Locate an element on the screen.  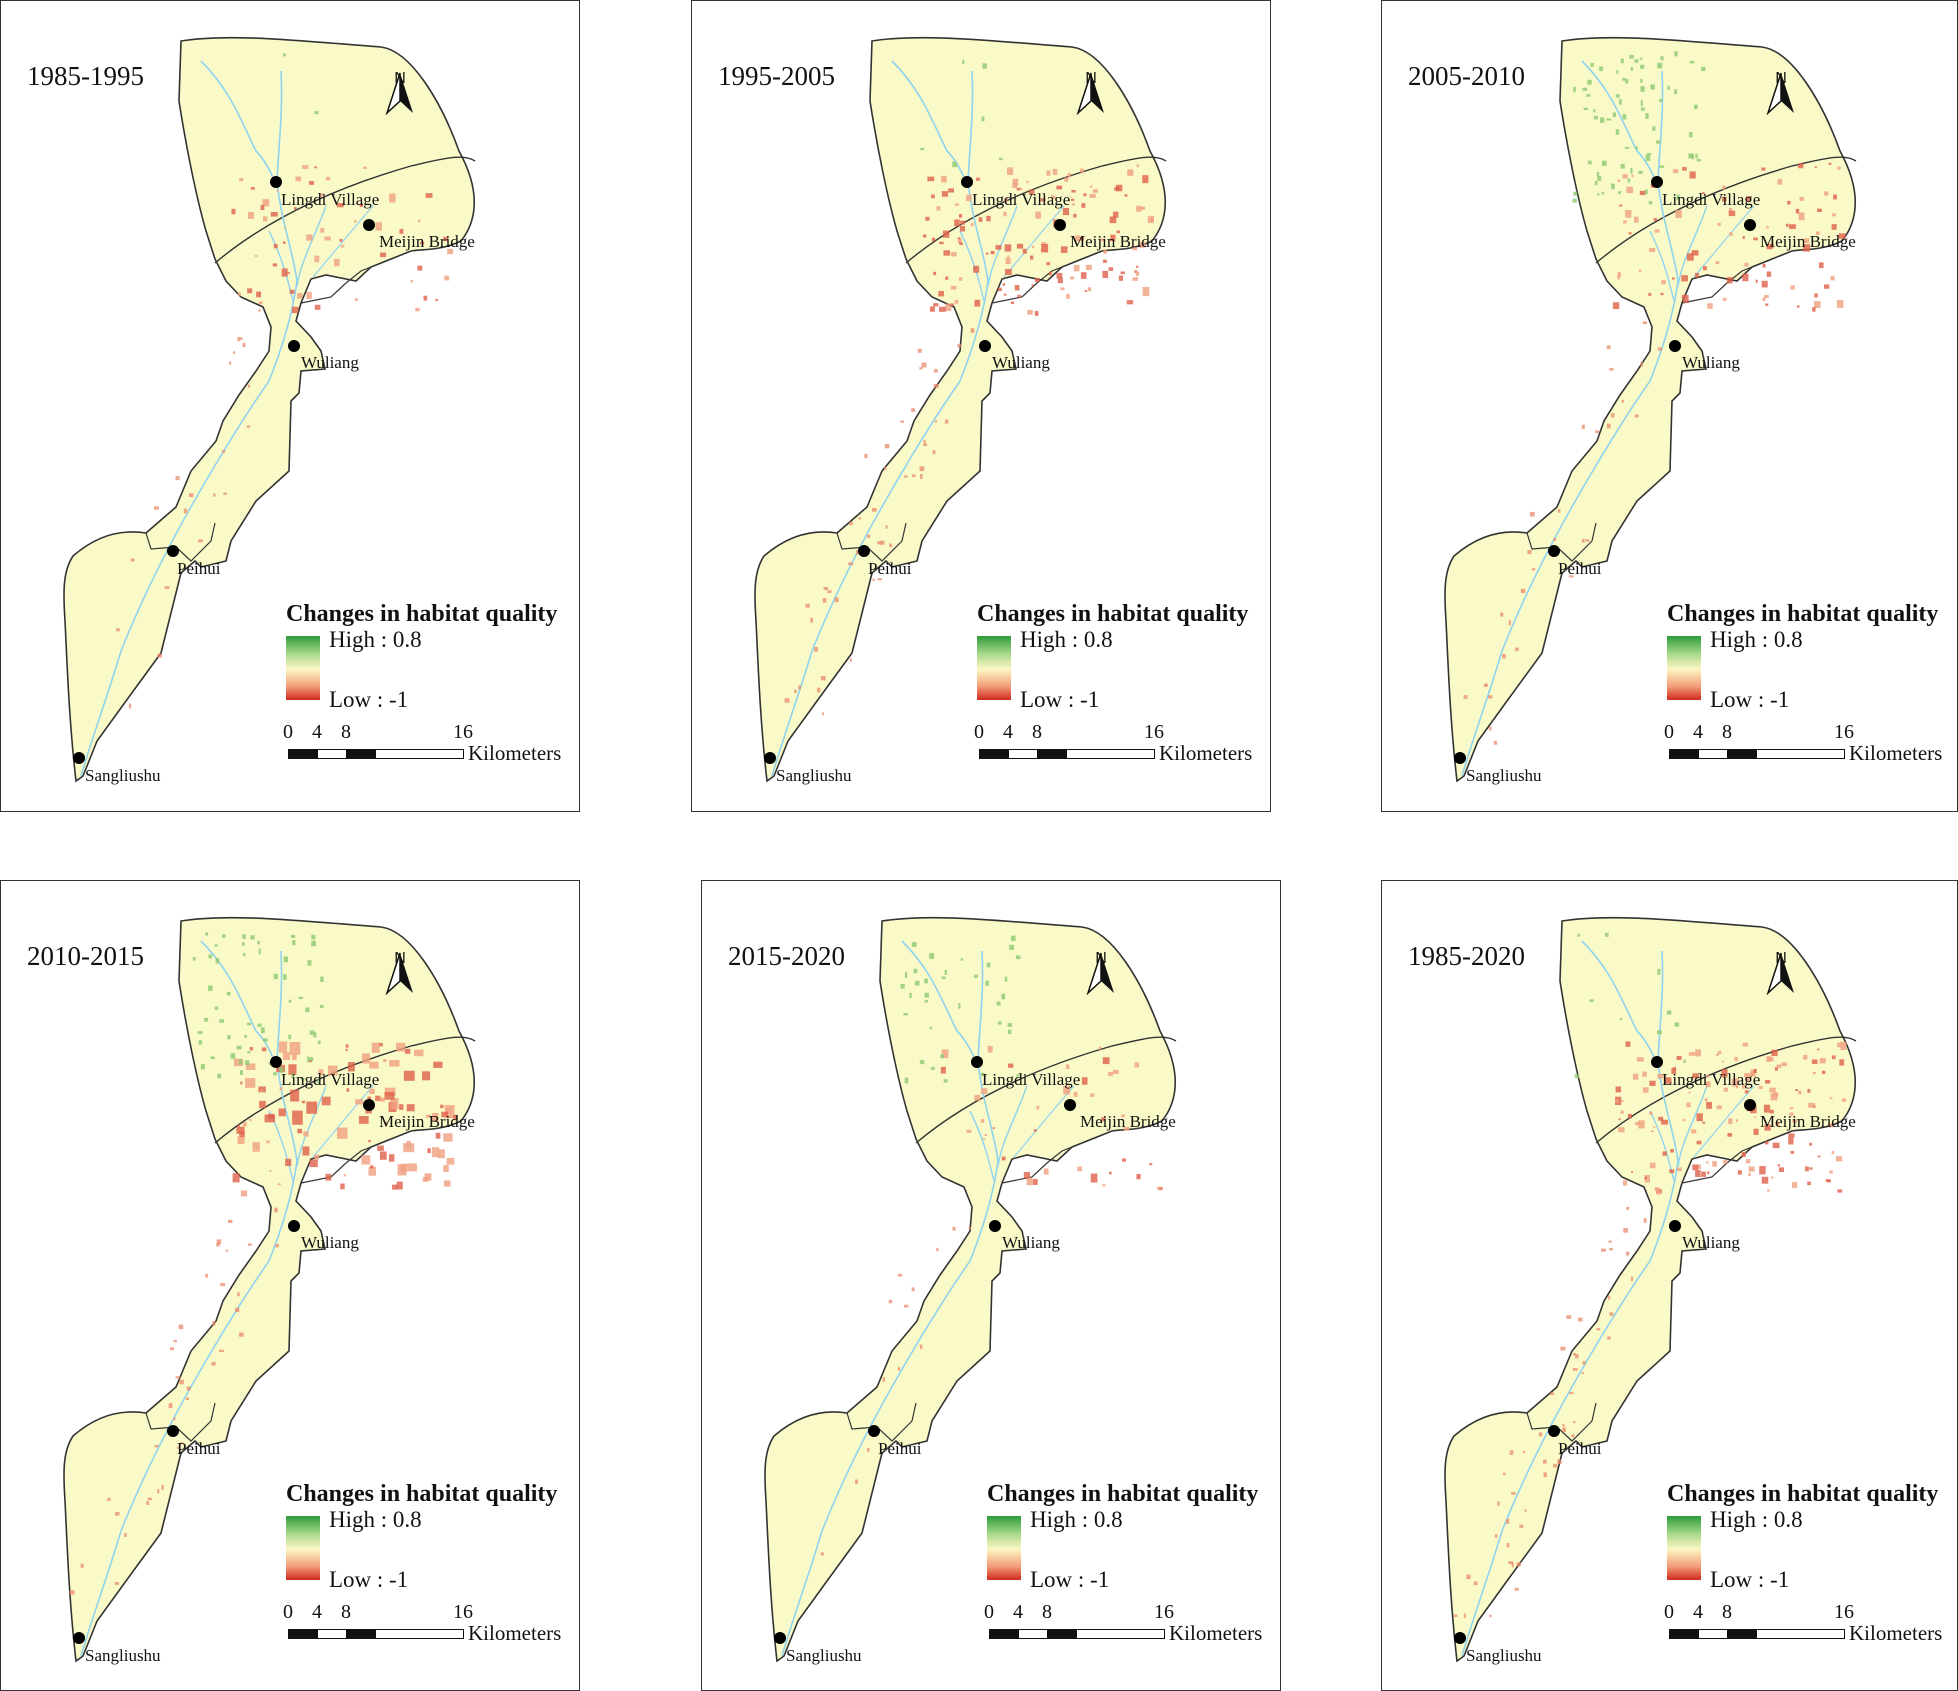
place-label-wuliang: Wuliang is located at coordinates (1021, 362).